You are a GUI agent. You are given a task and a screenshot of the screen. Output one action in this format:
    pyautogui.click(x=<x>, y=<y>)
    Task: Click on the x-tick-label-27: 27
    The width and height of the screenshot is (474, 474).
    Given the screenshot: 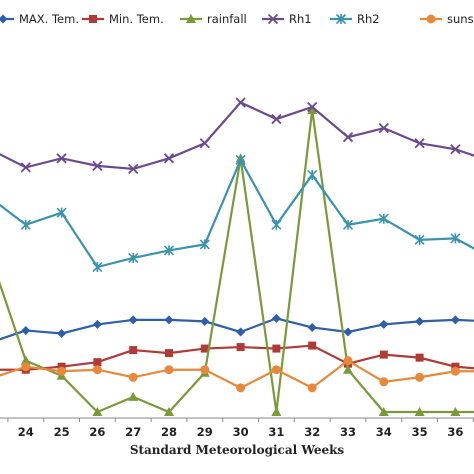 What is the action you would take?
    pyautogui.click(x=133, y=432)
    